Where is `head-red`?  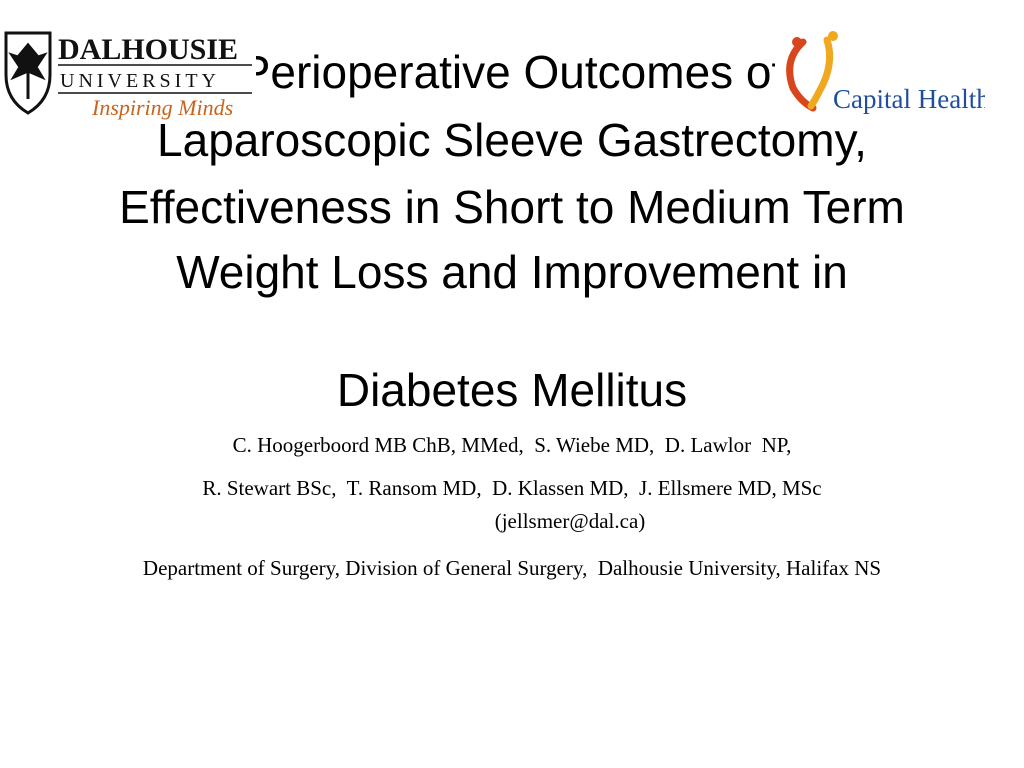 head-red is located at coordinates (797, 42).